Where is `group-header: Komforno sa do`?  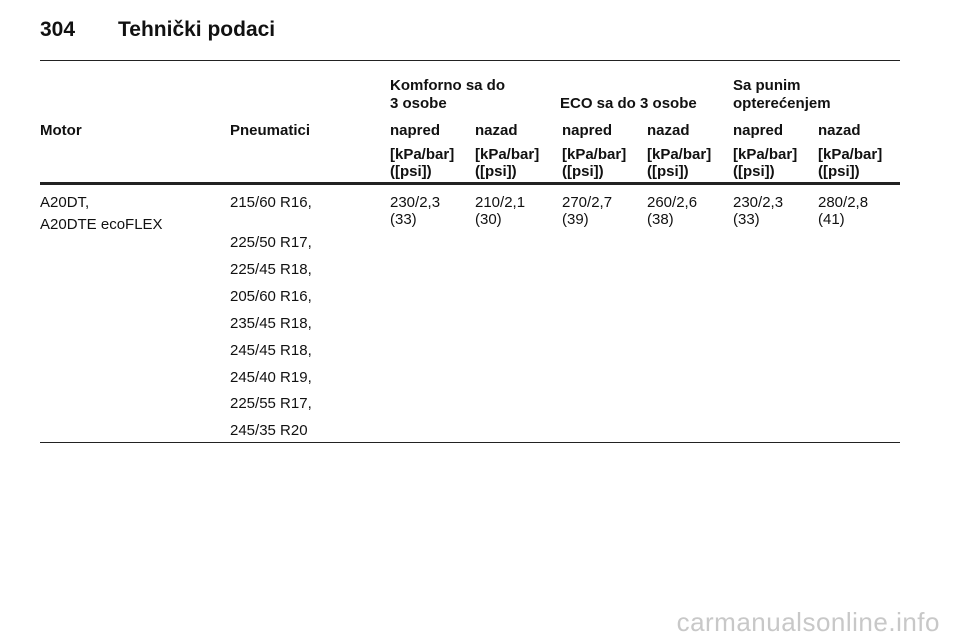
group-header: Komforno sa do is located at coordinates (447, 85).